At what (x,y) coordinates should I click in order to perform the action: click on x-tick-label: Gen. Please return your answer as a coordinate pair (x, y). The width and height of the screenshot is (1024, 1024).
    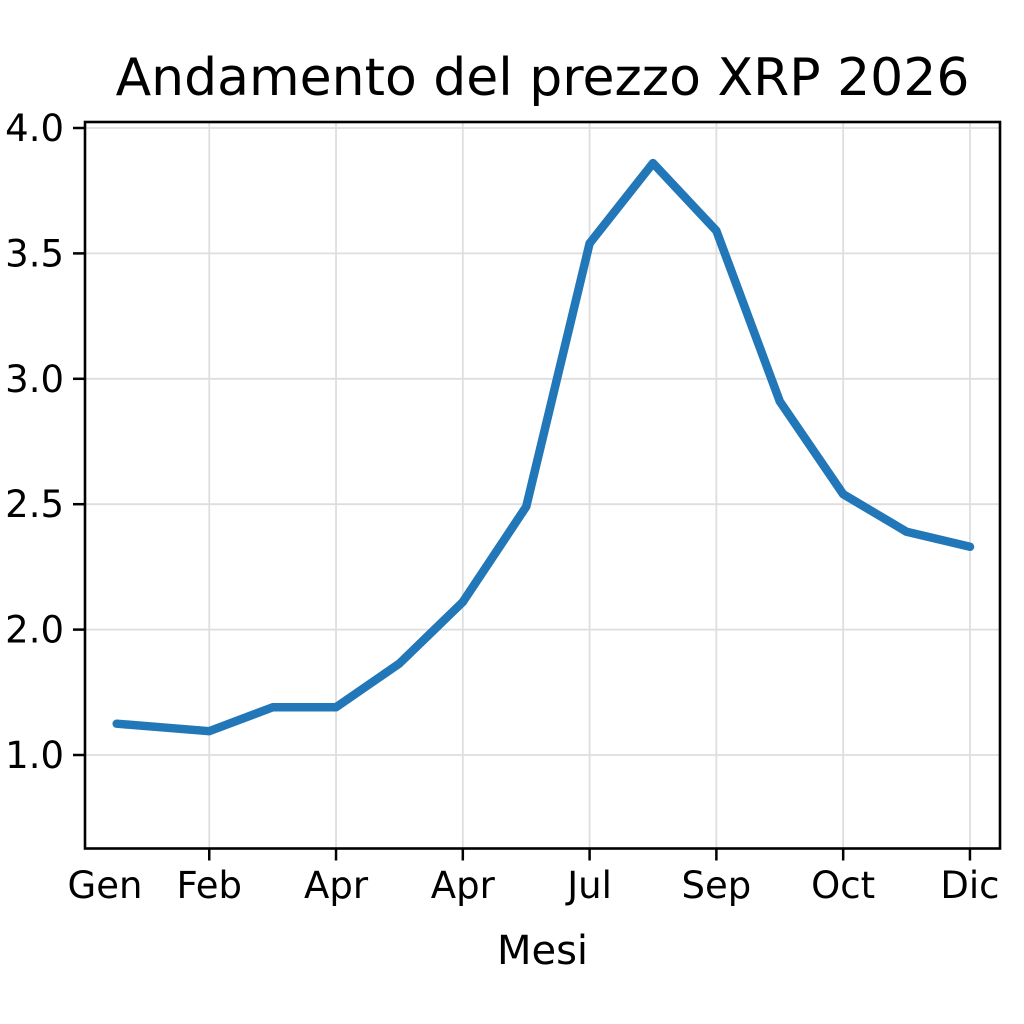
    Looking at the image, I should click on (105, 885).